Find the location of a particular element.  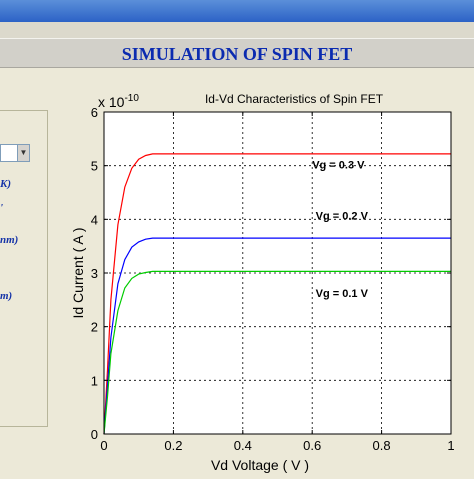

window-toolbar-strip is located at coordinates (237, 30).